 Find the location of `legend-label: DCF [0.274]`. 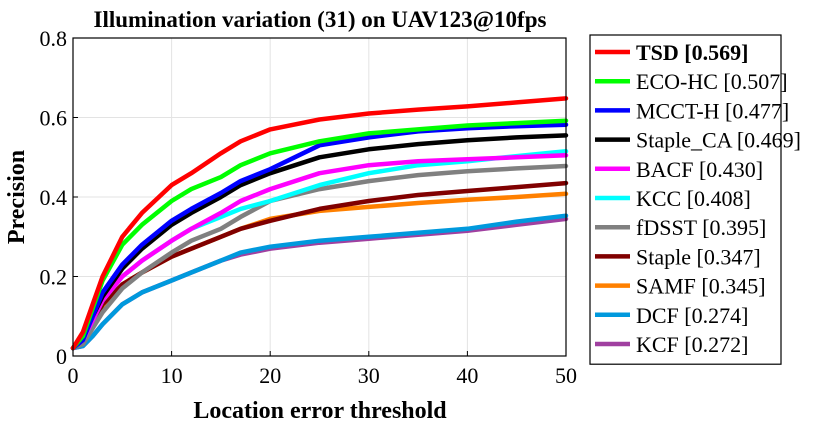

legend-label: DCF [0.274] is located at coordinates (692, 315).